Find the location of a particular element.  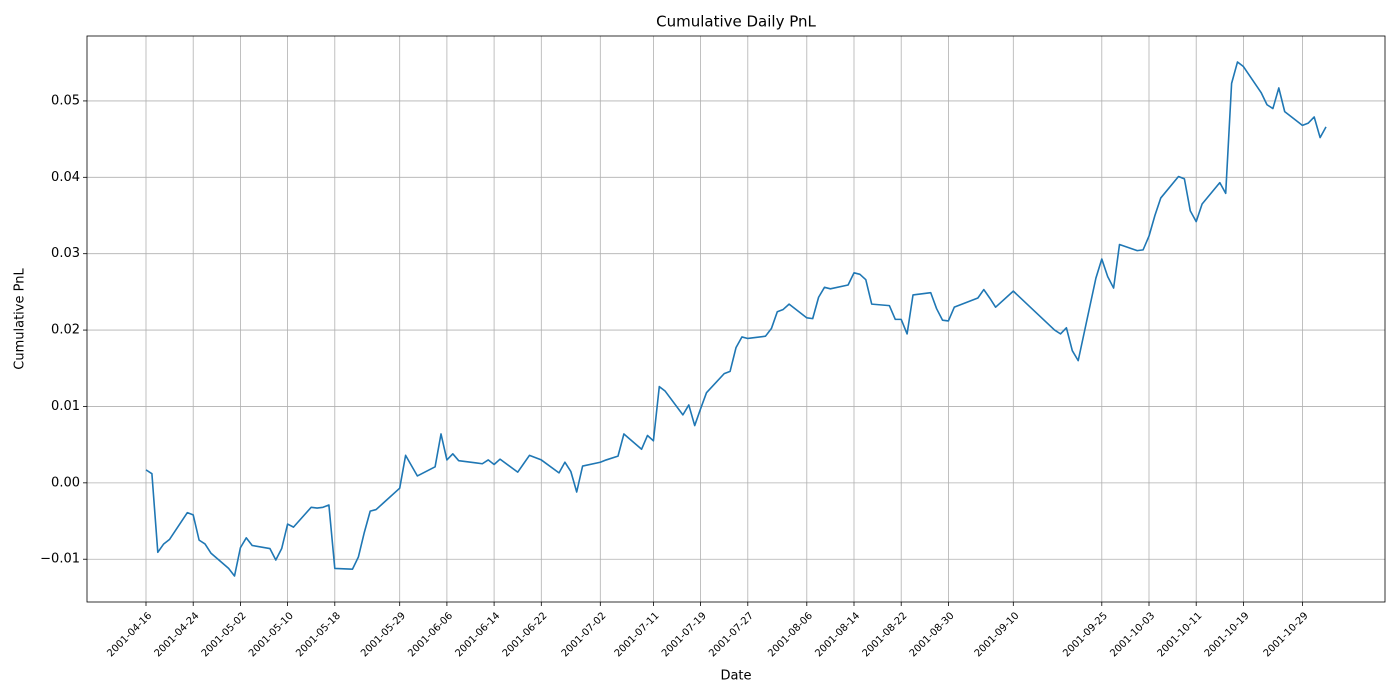

x-tick-label: 2001-05-02 is located at coordinates (224, 634).